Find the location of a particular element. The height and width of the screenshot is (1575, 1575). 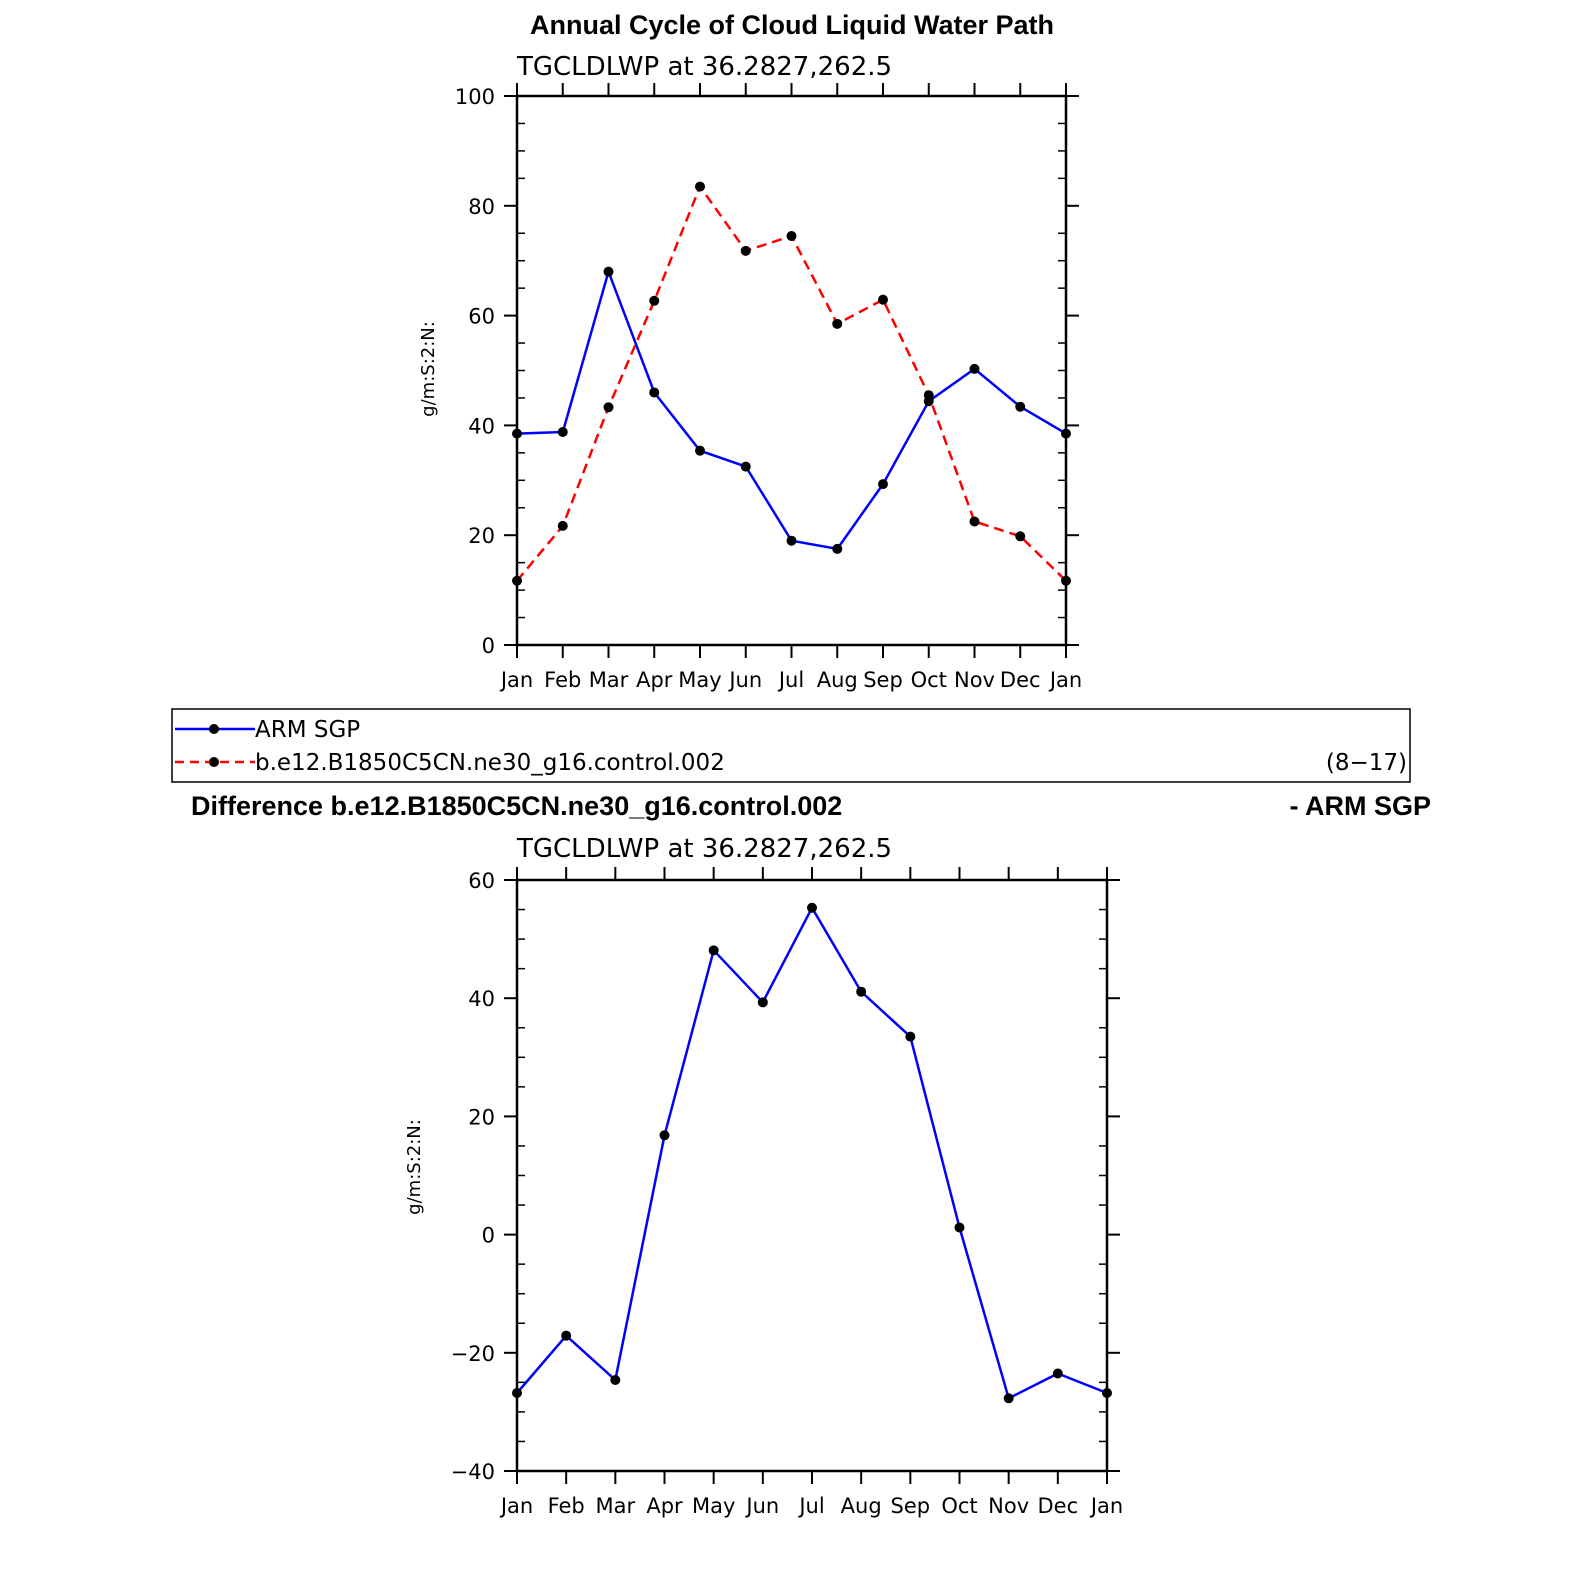

difference-title-suffix: - ARM SGP is located at coordinates (1361, 806).